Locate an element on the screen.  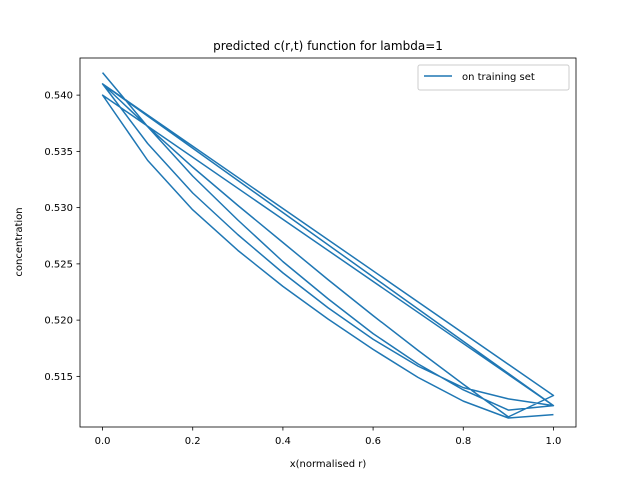
legend-label: on training set is located at coordinates (498, 77).